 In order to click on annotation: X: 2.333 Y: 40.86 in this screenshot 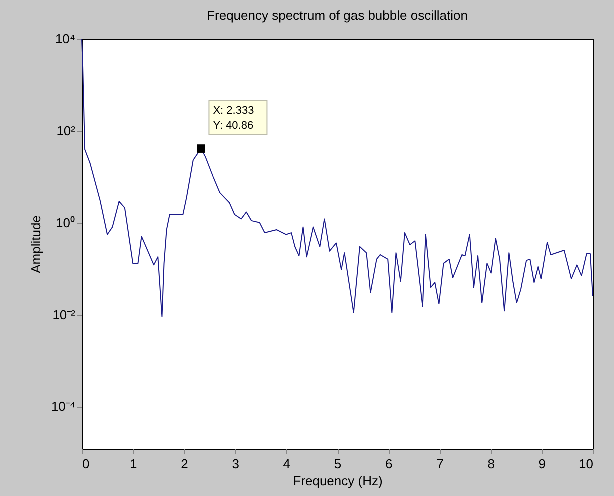, I will do `click(233, 118)`.